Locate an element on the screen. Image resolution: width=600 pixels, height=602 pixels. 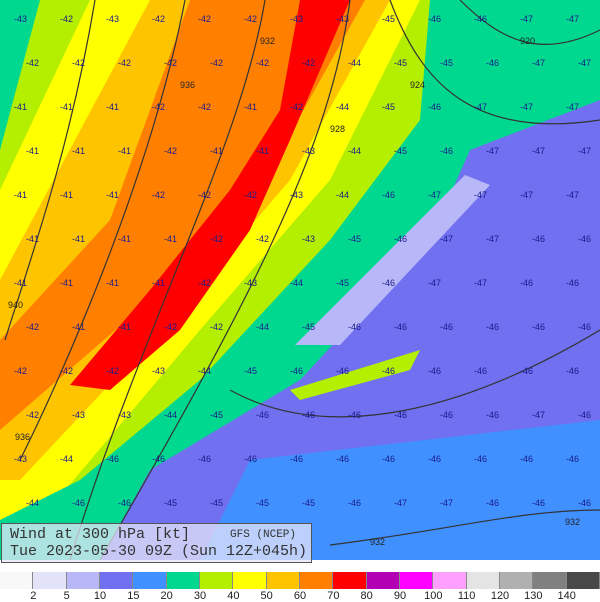
contour-label: 936 is located at coordinates (187, 85).